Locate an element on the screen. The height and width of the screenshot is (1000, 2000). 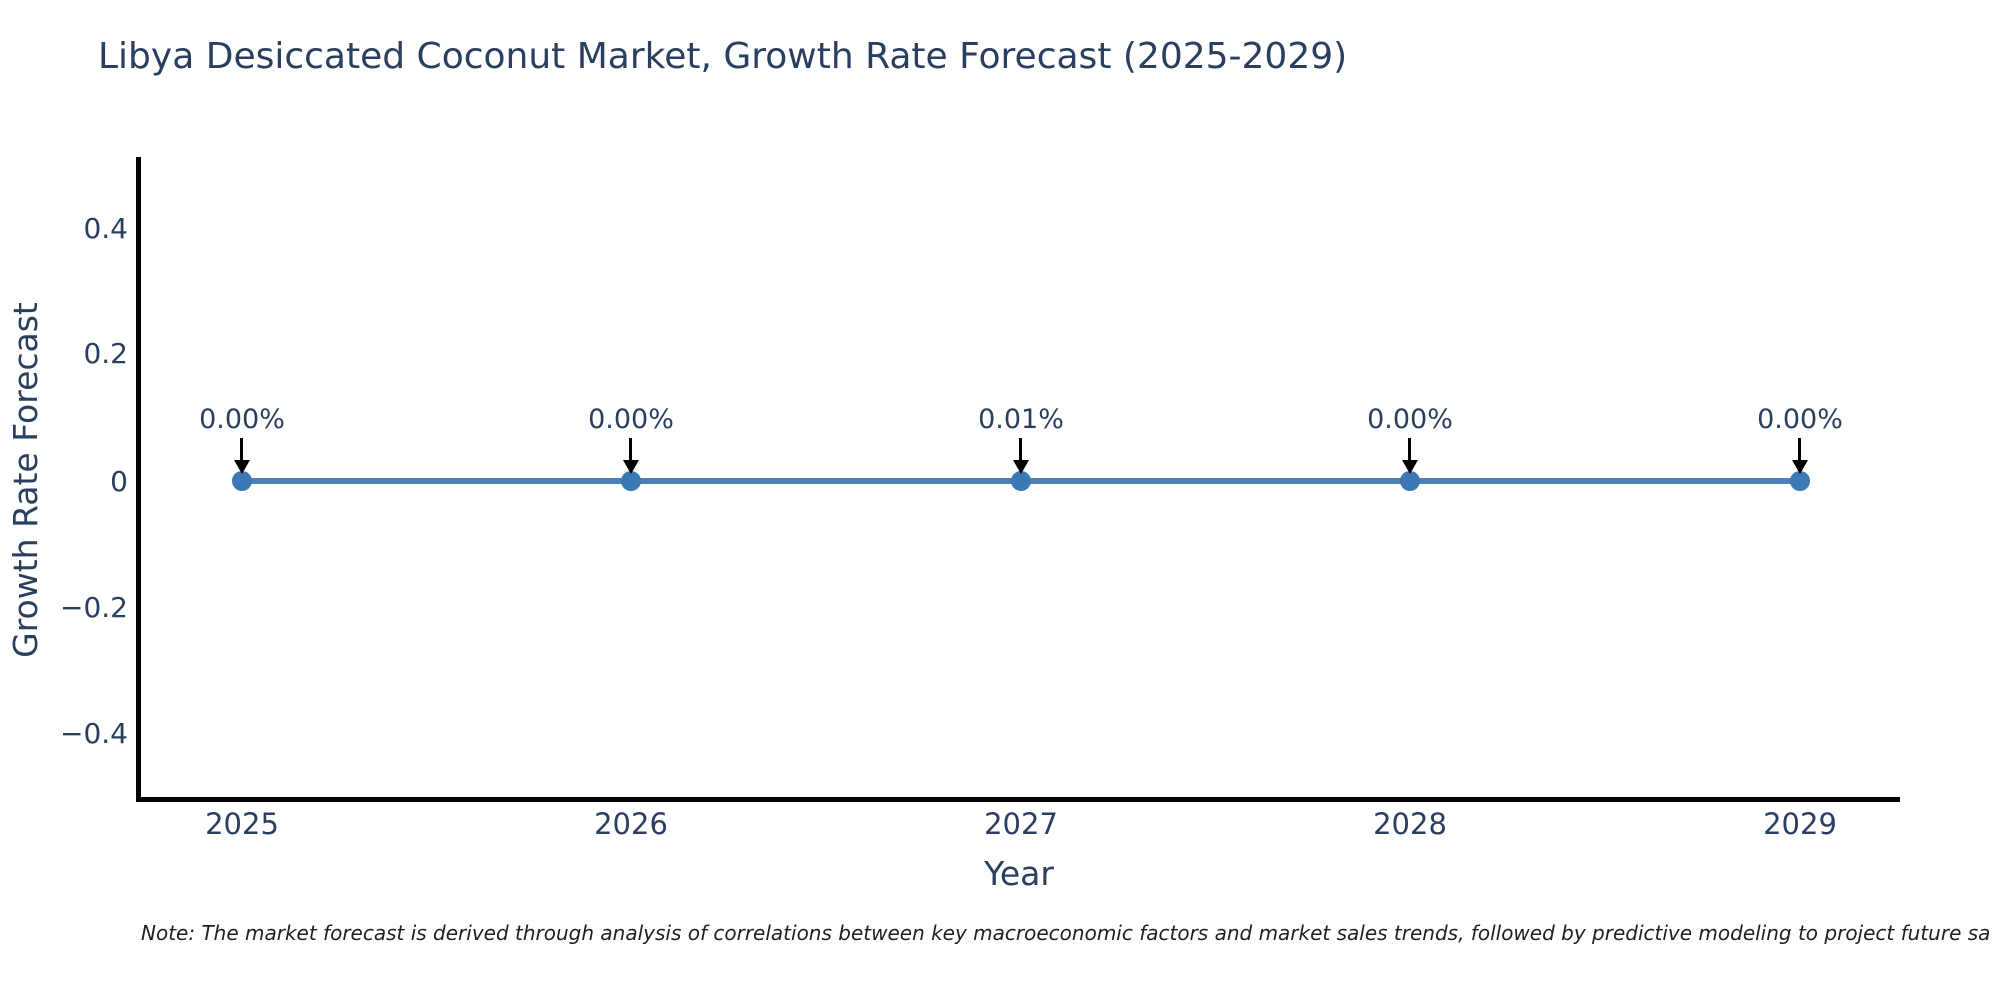
x-axis-line is located at coordinates (1018, 799).